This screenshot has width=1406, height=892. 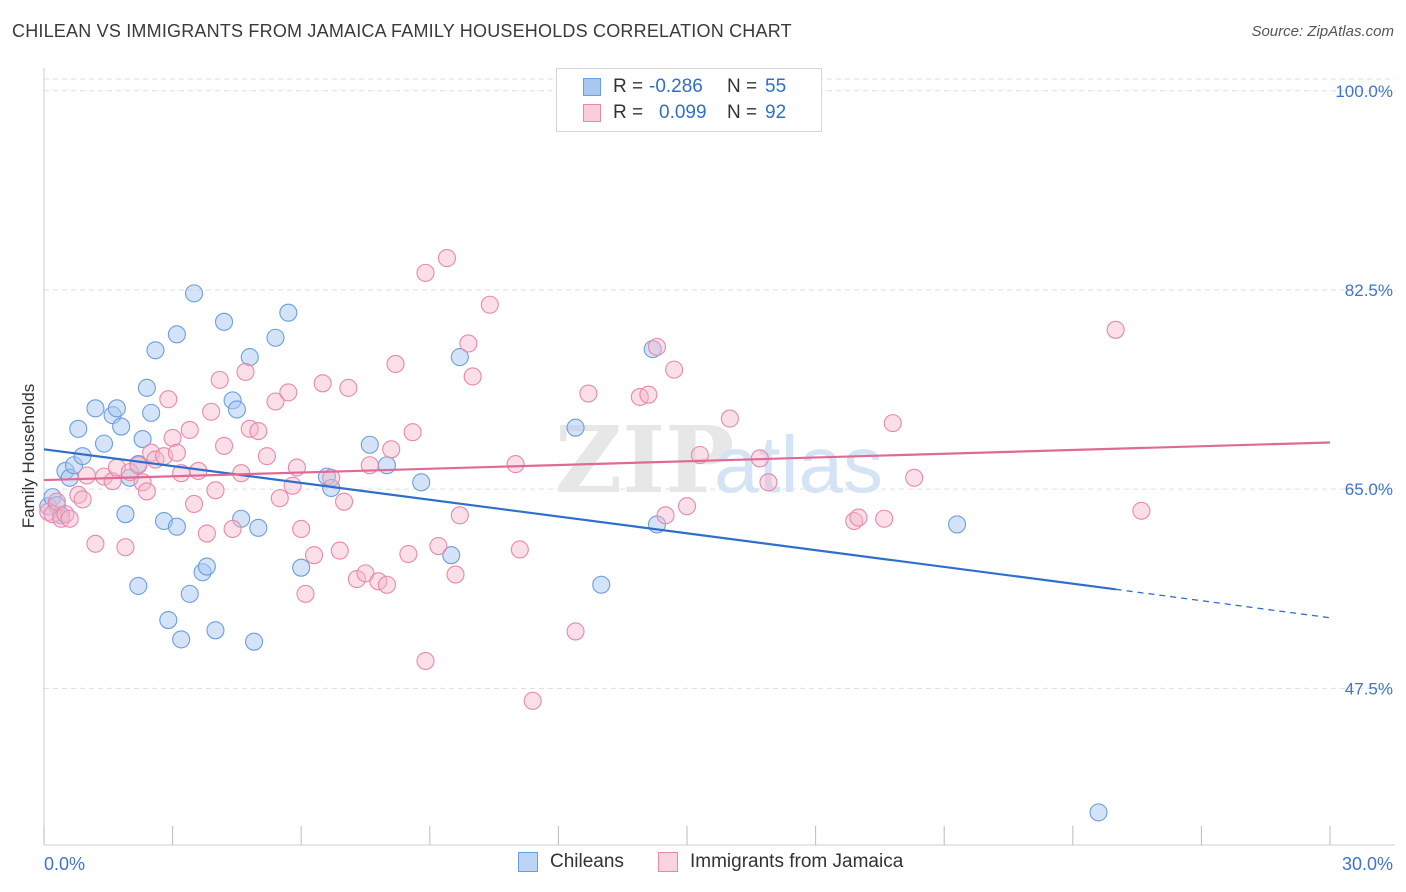 I want to click on source-credit: Source: ZipAtlas.com, so click(x=1322, y=31).